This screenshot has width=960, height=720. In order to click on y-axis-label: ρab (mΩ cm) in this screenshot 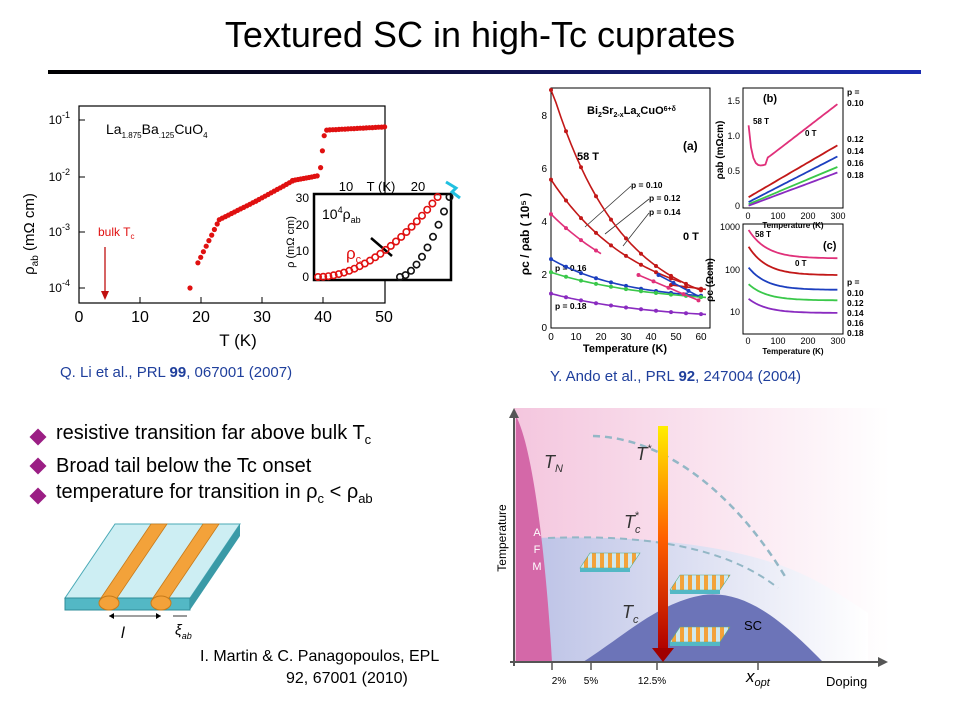, I will do `click(31, 234)`.